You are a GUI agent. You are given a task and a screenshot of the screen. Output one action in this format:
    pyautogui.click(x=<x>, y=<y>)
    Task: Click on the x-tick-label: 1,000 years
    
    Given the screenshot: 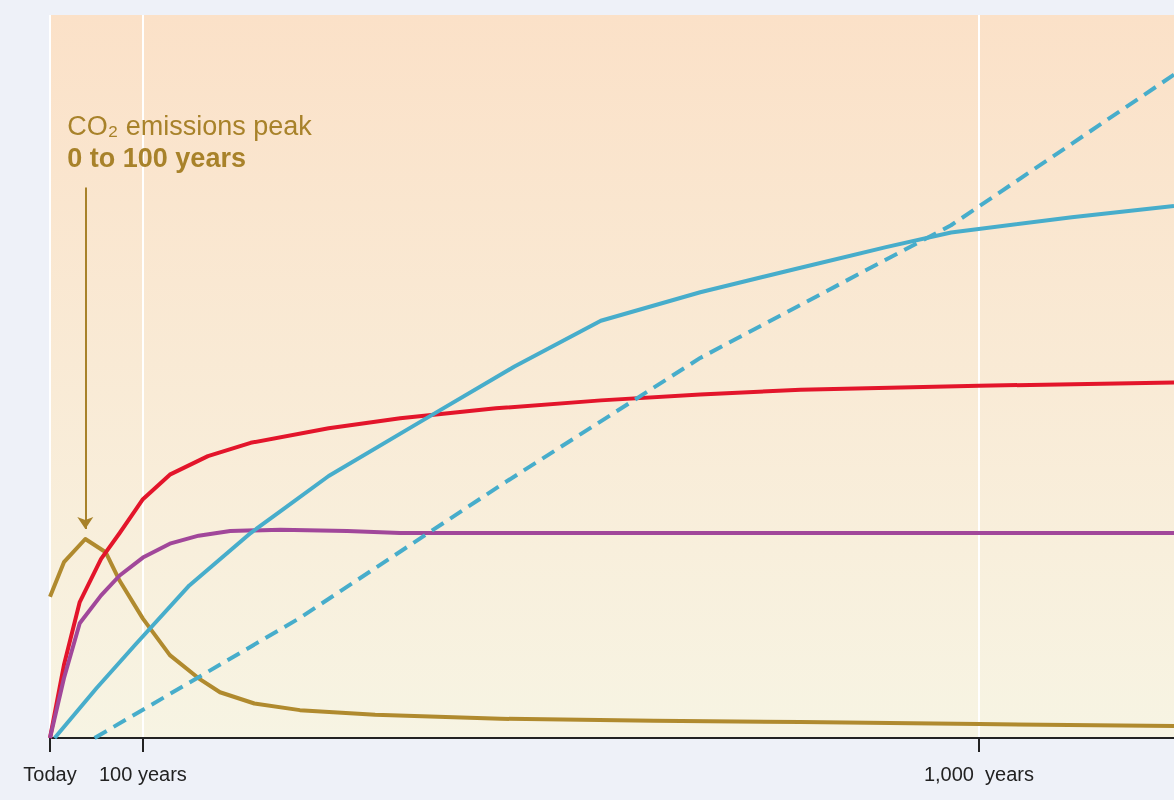 What is the action you would take?
    pyautogui.click(x=978, y=774)
    